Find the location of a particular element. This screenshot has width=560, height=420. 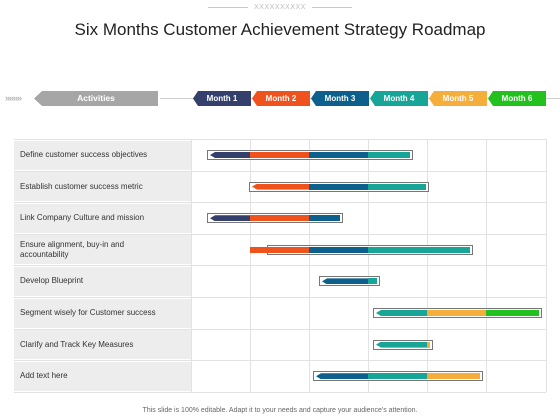

activity-label: Define customer success objectives is located at coordinates (84, 154).